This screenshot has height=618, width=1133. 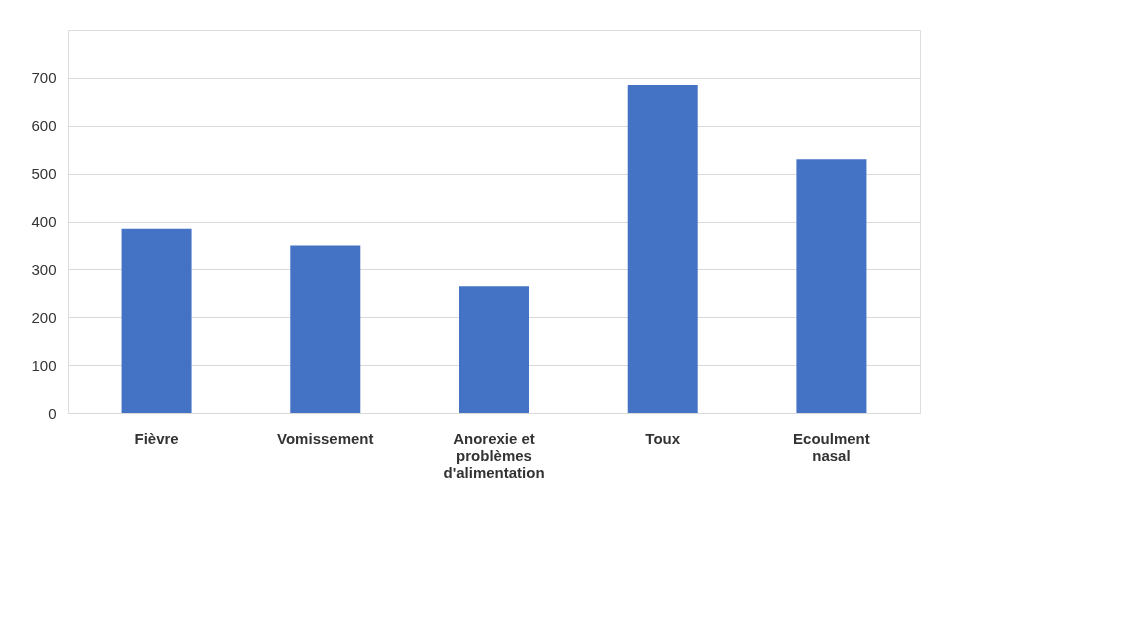 What do you see at coordinates (831, 446) in the screenshot?
I see `x-tick-label: Ecoulment nasal` at bounding box center [831, 446].